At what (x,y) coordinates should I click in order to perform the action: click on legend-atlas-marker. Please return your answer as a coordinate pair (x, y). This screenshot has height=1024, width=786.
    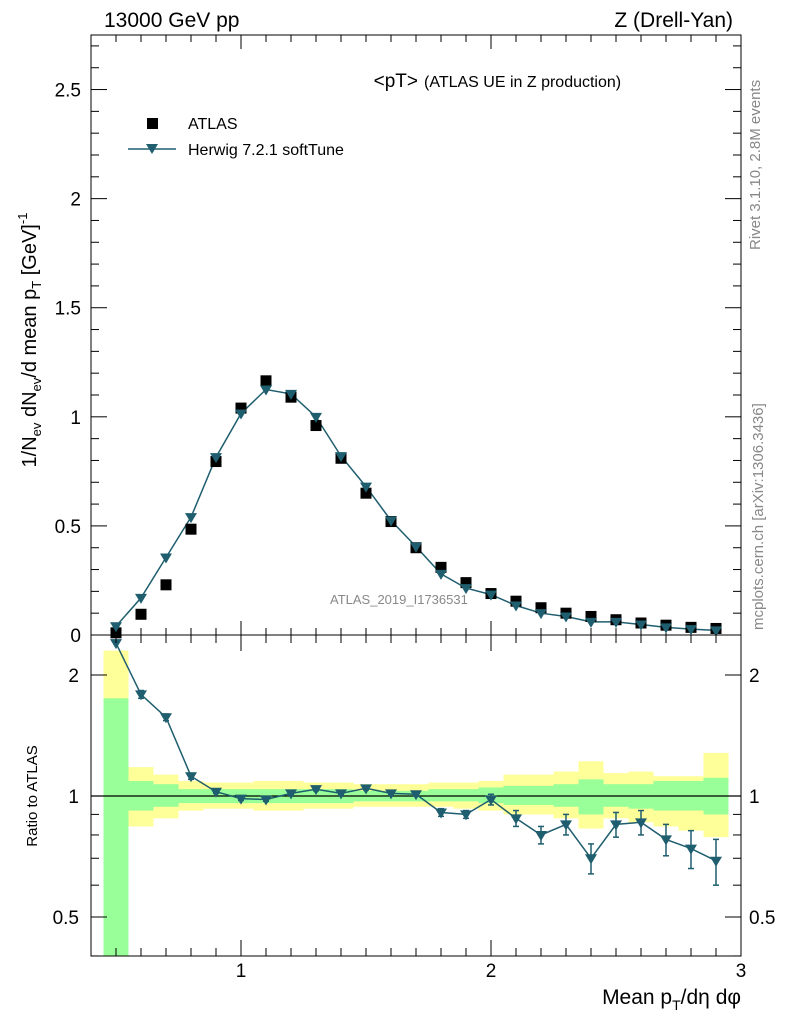
    Looking at the image, I should click on (152, 123).